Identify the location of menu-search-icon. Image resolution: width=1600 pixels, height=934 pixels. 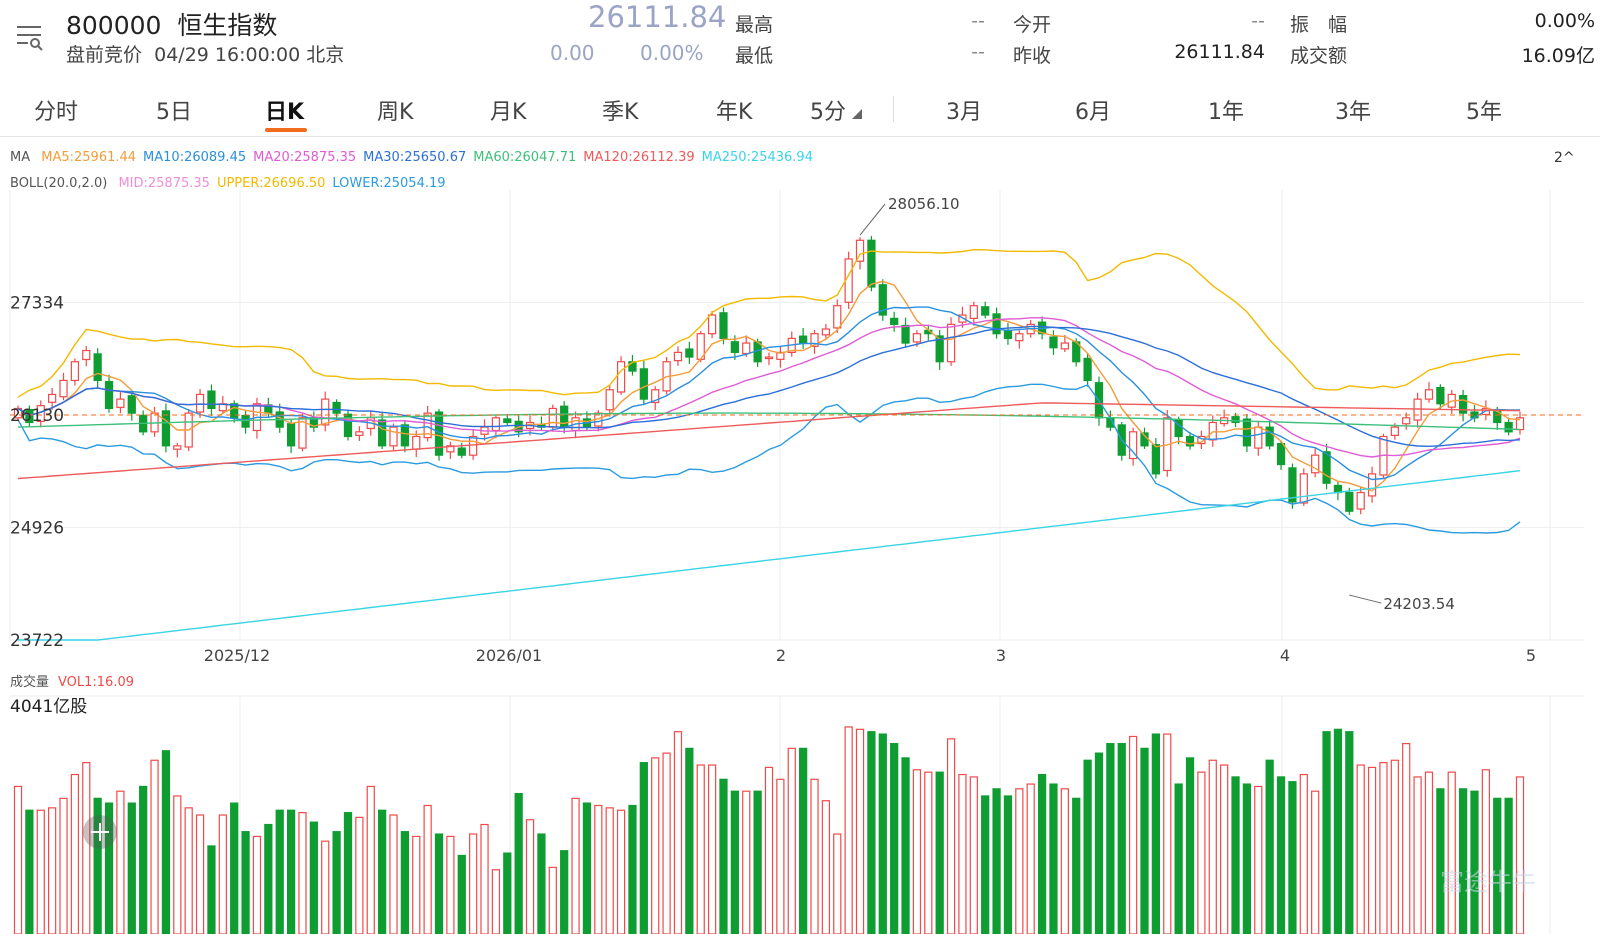
(29, 37).